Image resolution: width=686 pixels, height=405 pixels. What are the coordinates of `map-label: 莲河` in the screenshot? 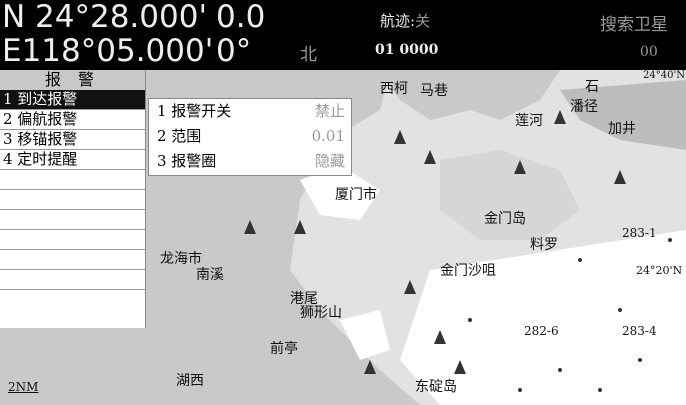 It's located at (529, 121).